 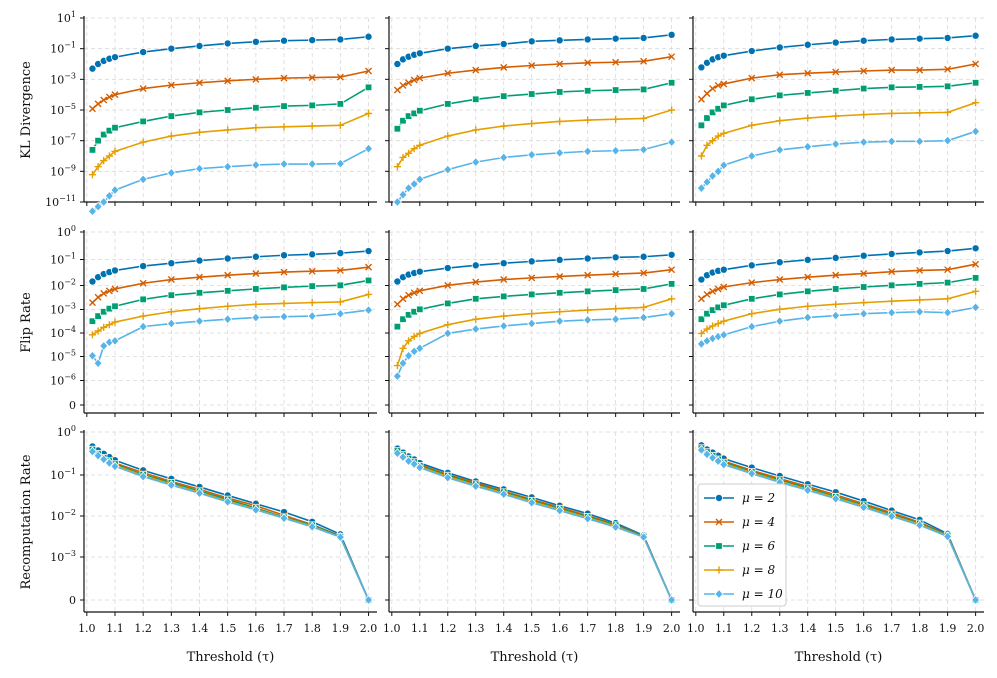 I want to click on x-tick-label: 1.2, so click(x=448, y=628).